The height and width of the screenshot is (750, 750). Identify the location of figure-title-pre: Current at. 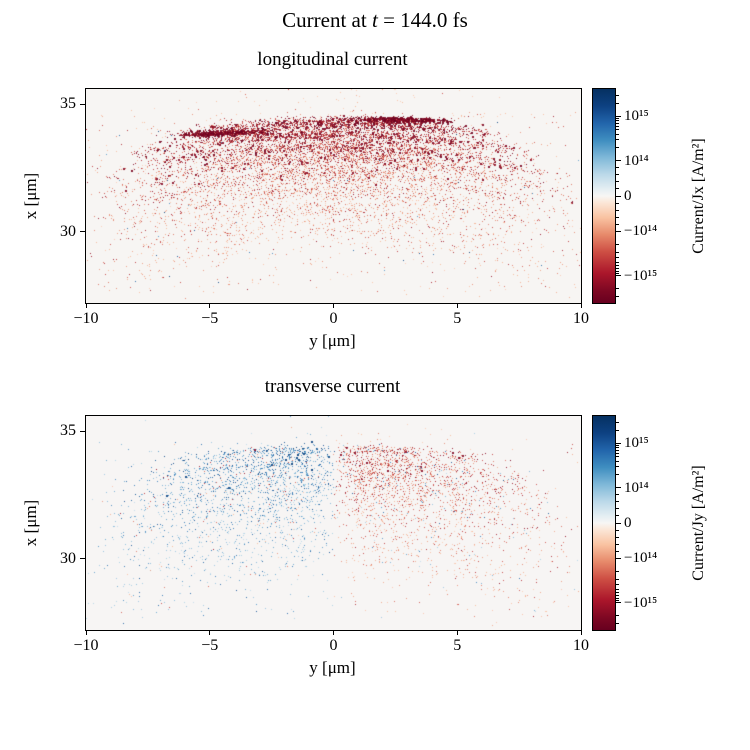
(327, 20).